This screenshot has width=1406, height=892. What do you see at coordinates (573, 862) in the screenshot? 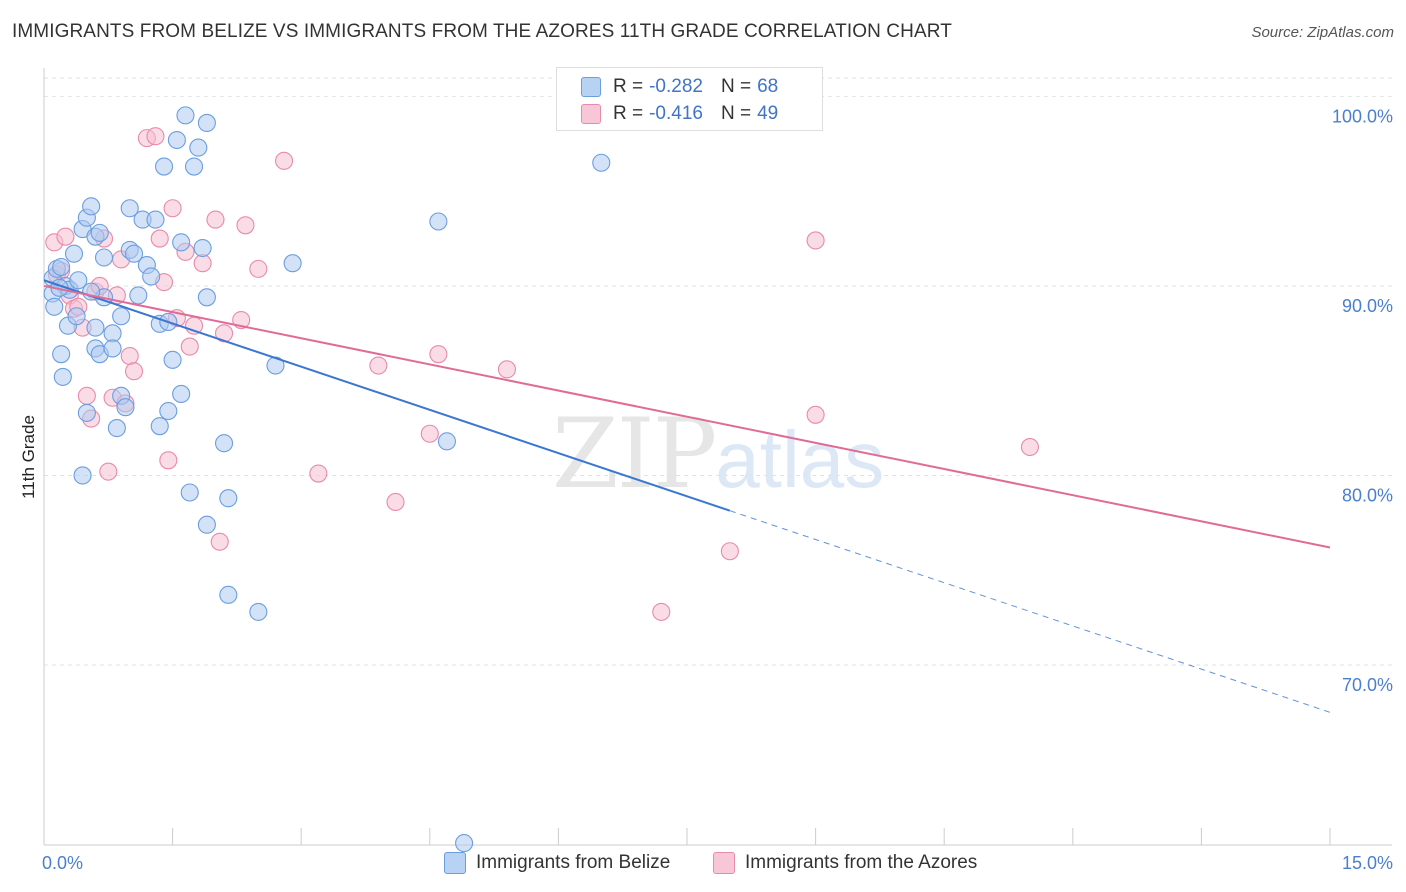
I see `belize-legend-label: Immigrants from Belize` at bounding box center [573, 862].